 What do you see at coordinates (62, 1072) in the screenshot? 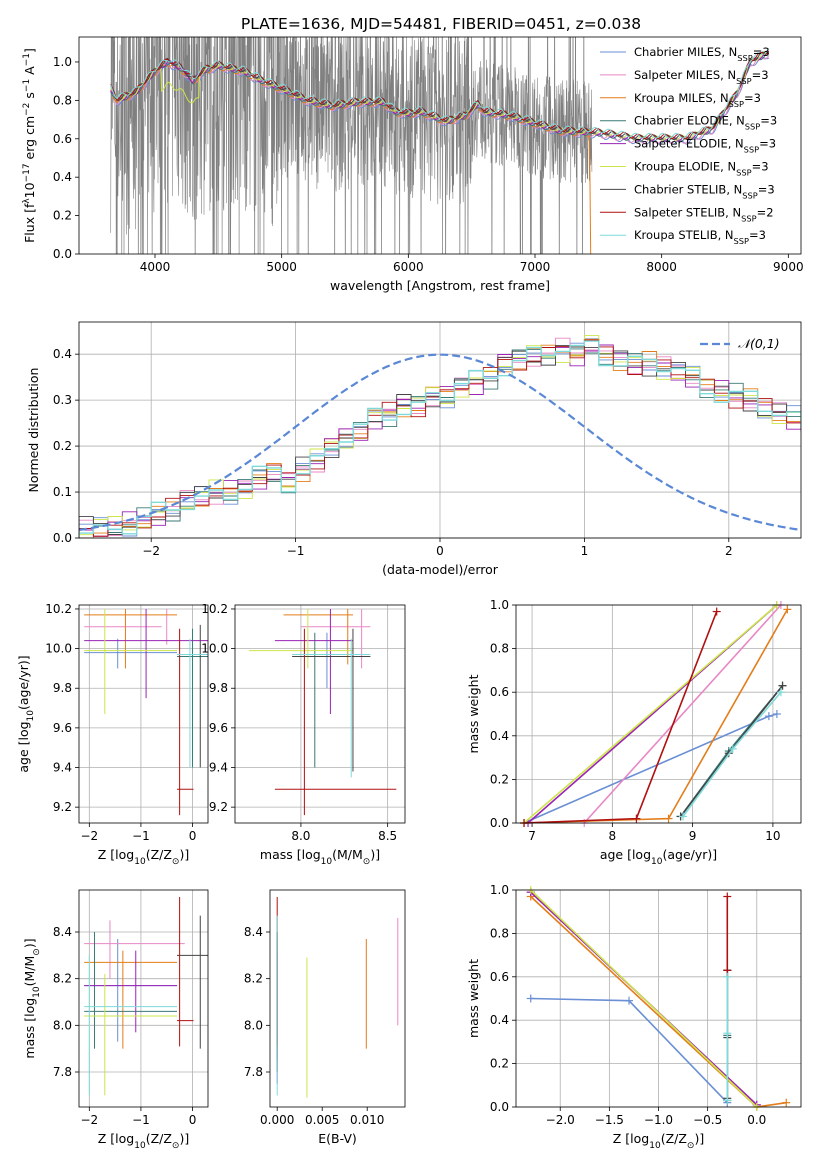
I see `y-tick-label: 7.8` at bounding box center [62, 1072].